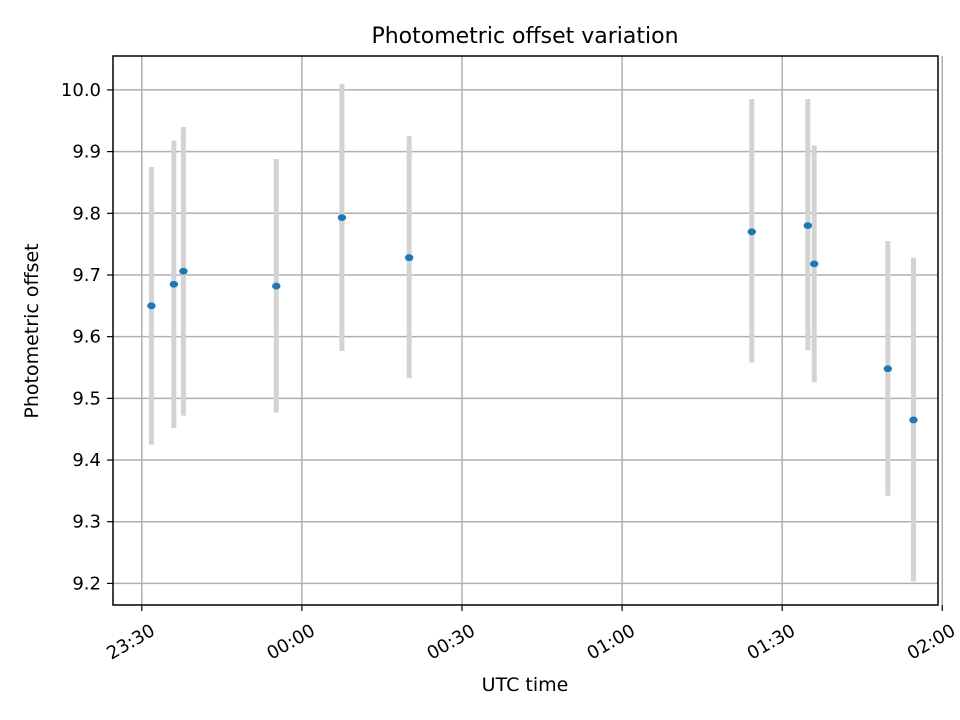 The height and width of the screenshot is (720, 960). I want to click on y-tick-label: 9.9, so click(86, 152).